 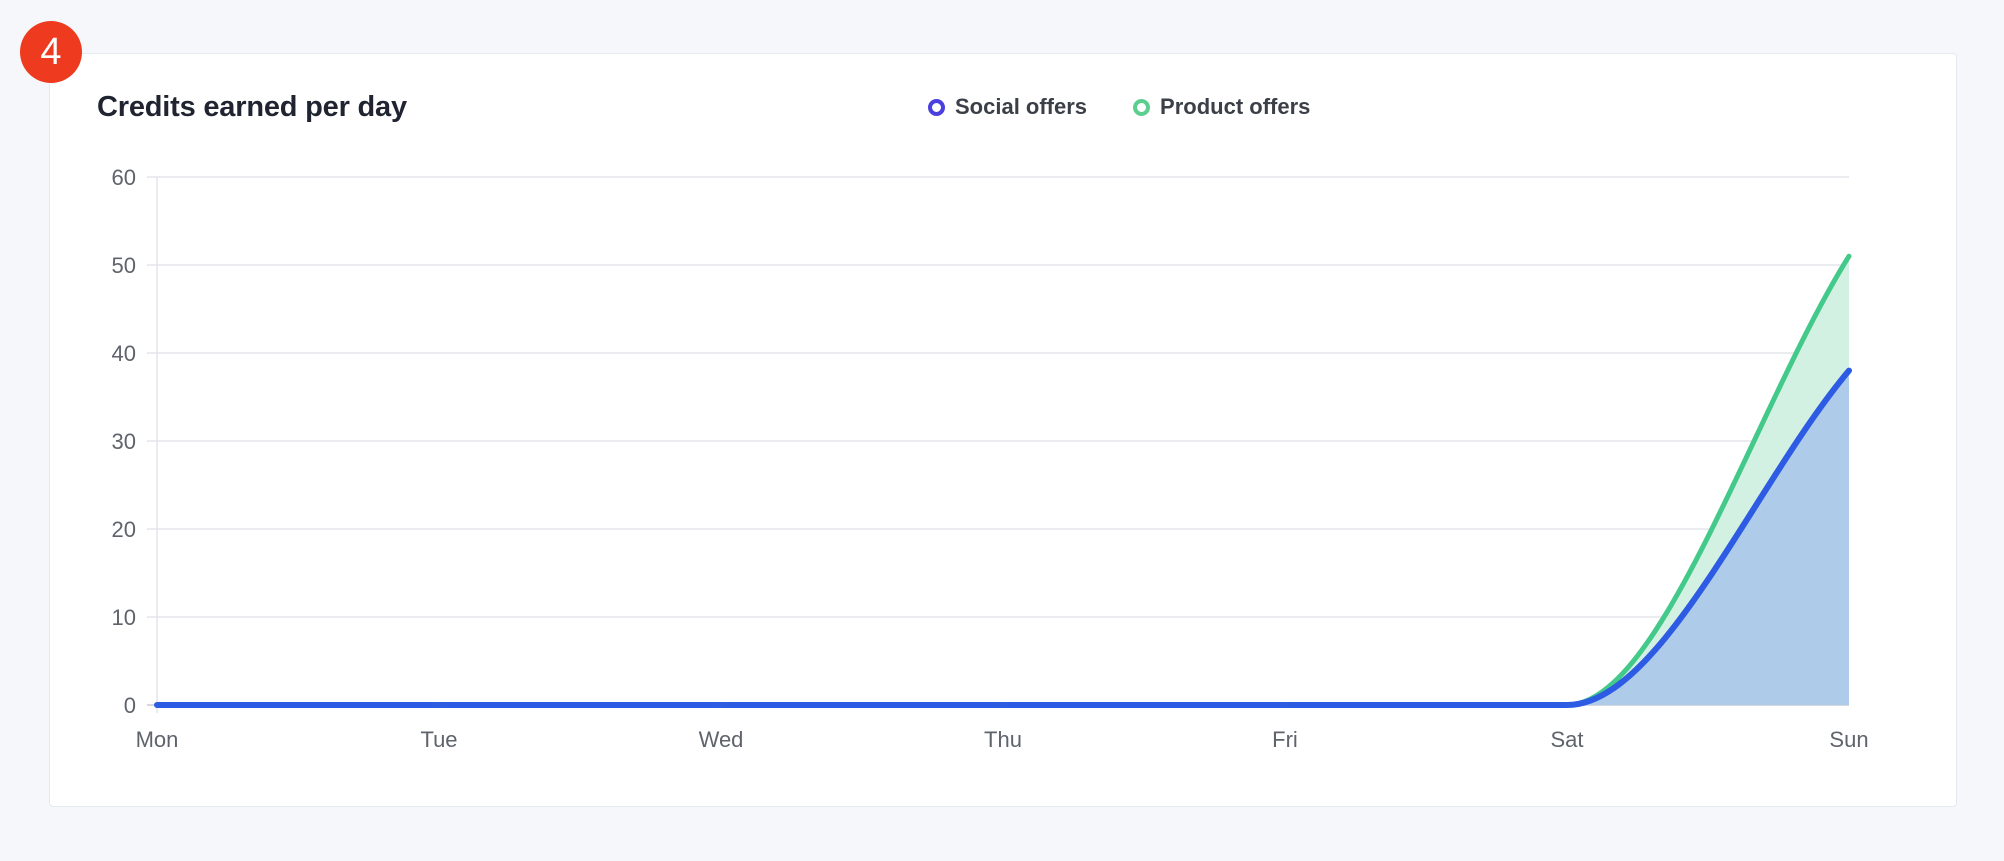 What do you see at coordinates (1566, 739) in the screenshot?
I see `x-tick-label: Sat` at bounding box center [1566, 739].